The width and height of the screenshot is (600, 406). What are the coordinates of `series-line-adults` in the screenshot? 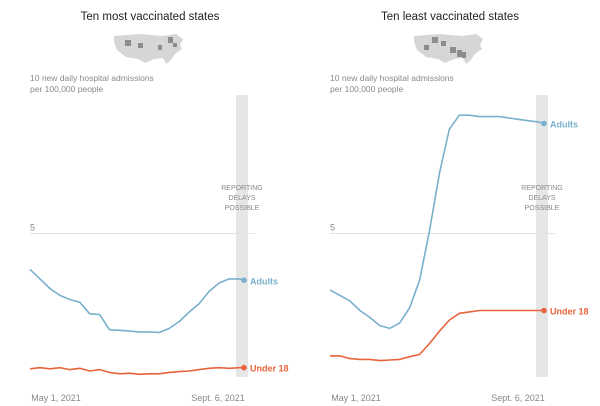 It's located at (137, 301).